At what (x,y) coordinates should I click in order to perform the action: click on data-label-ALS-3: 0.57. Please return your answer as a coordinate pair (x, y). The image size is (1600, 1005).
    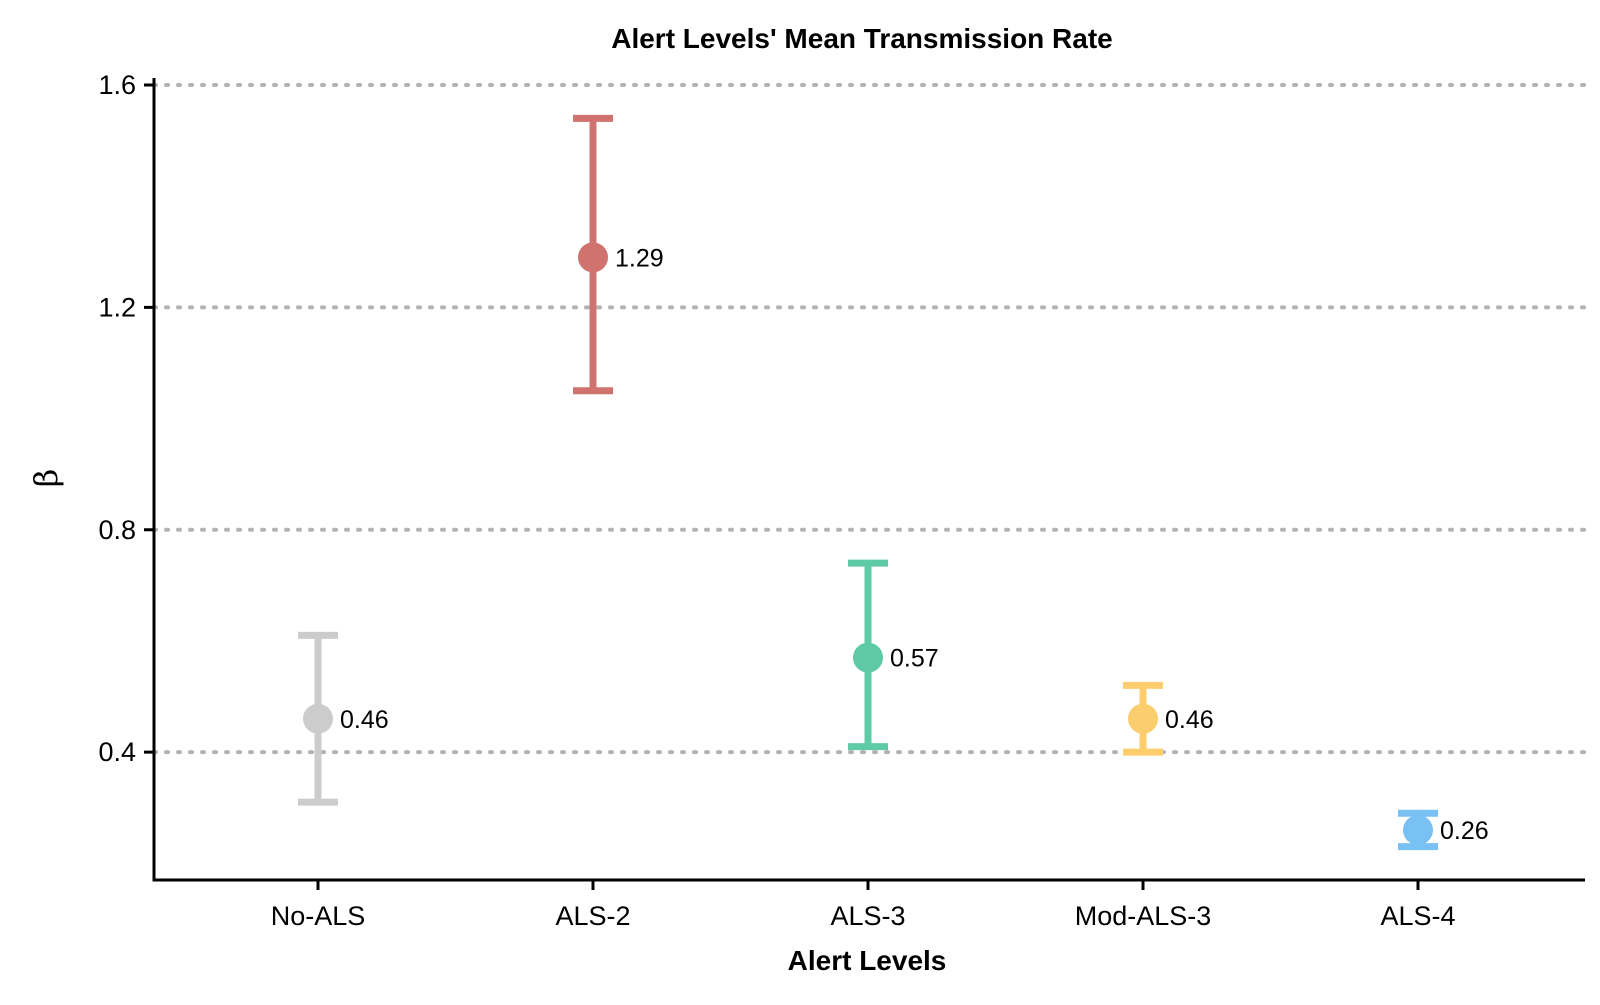
    Looking at the image, I should click on (914, 659).